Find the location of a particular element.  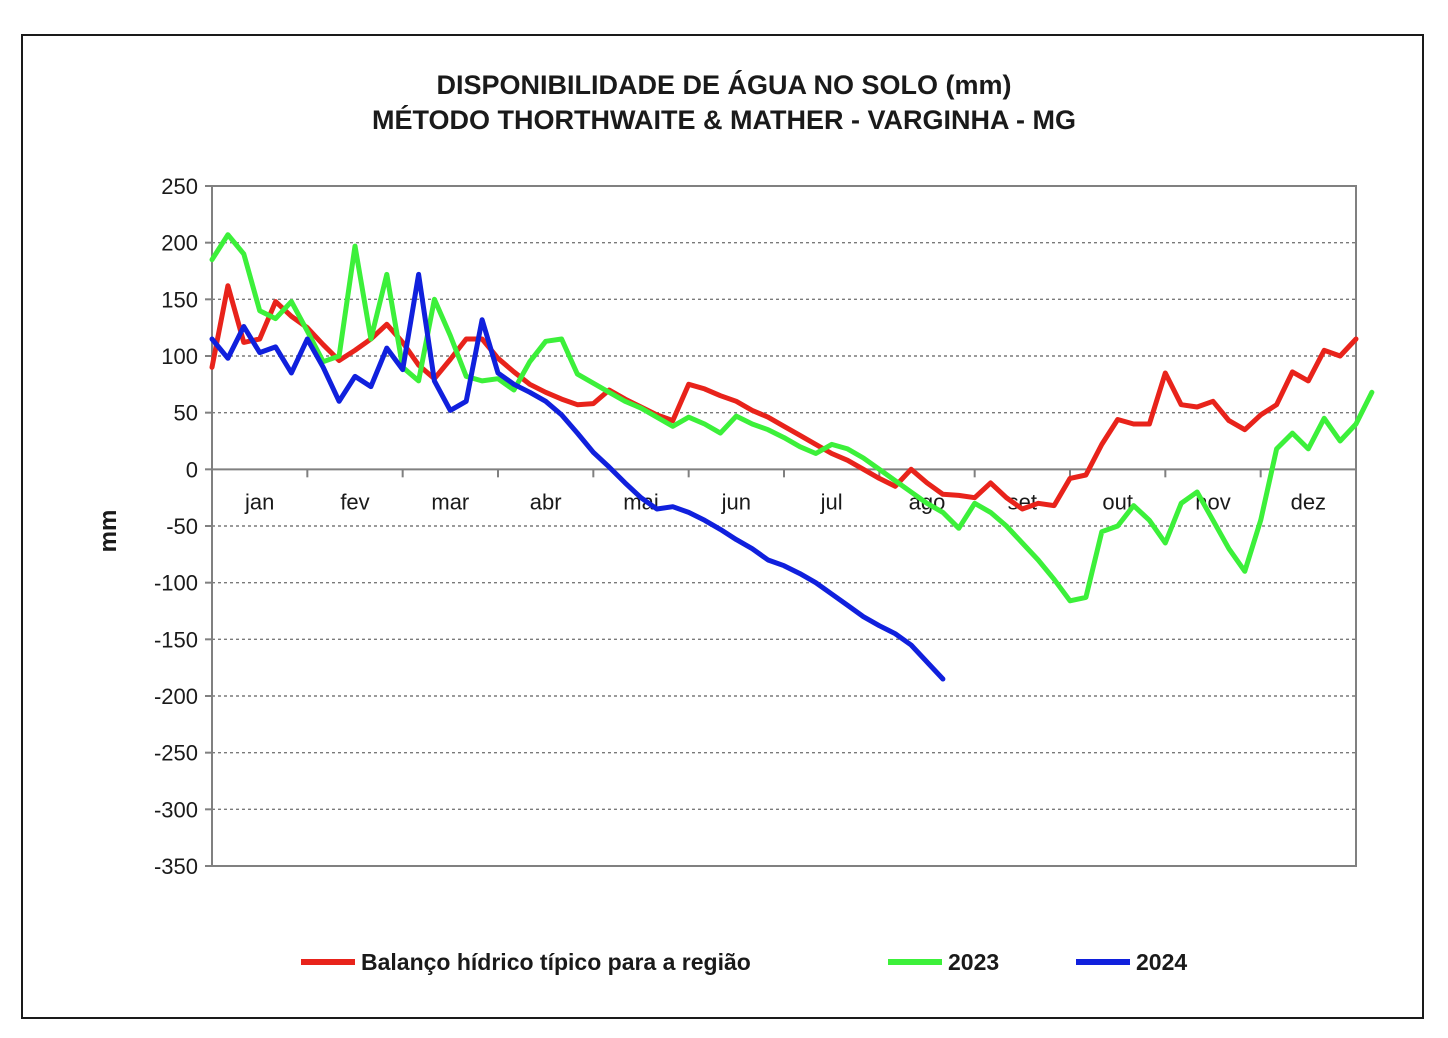

y-tick-label: 250 is located at coordinates (179, 186).